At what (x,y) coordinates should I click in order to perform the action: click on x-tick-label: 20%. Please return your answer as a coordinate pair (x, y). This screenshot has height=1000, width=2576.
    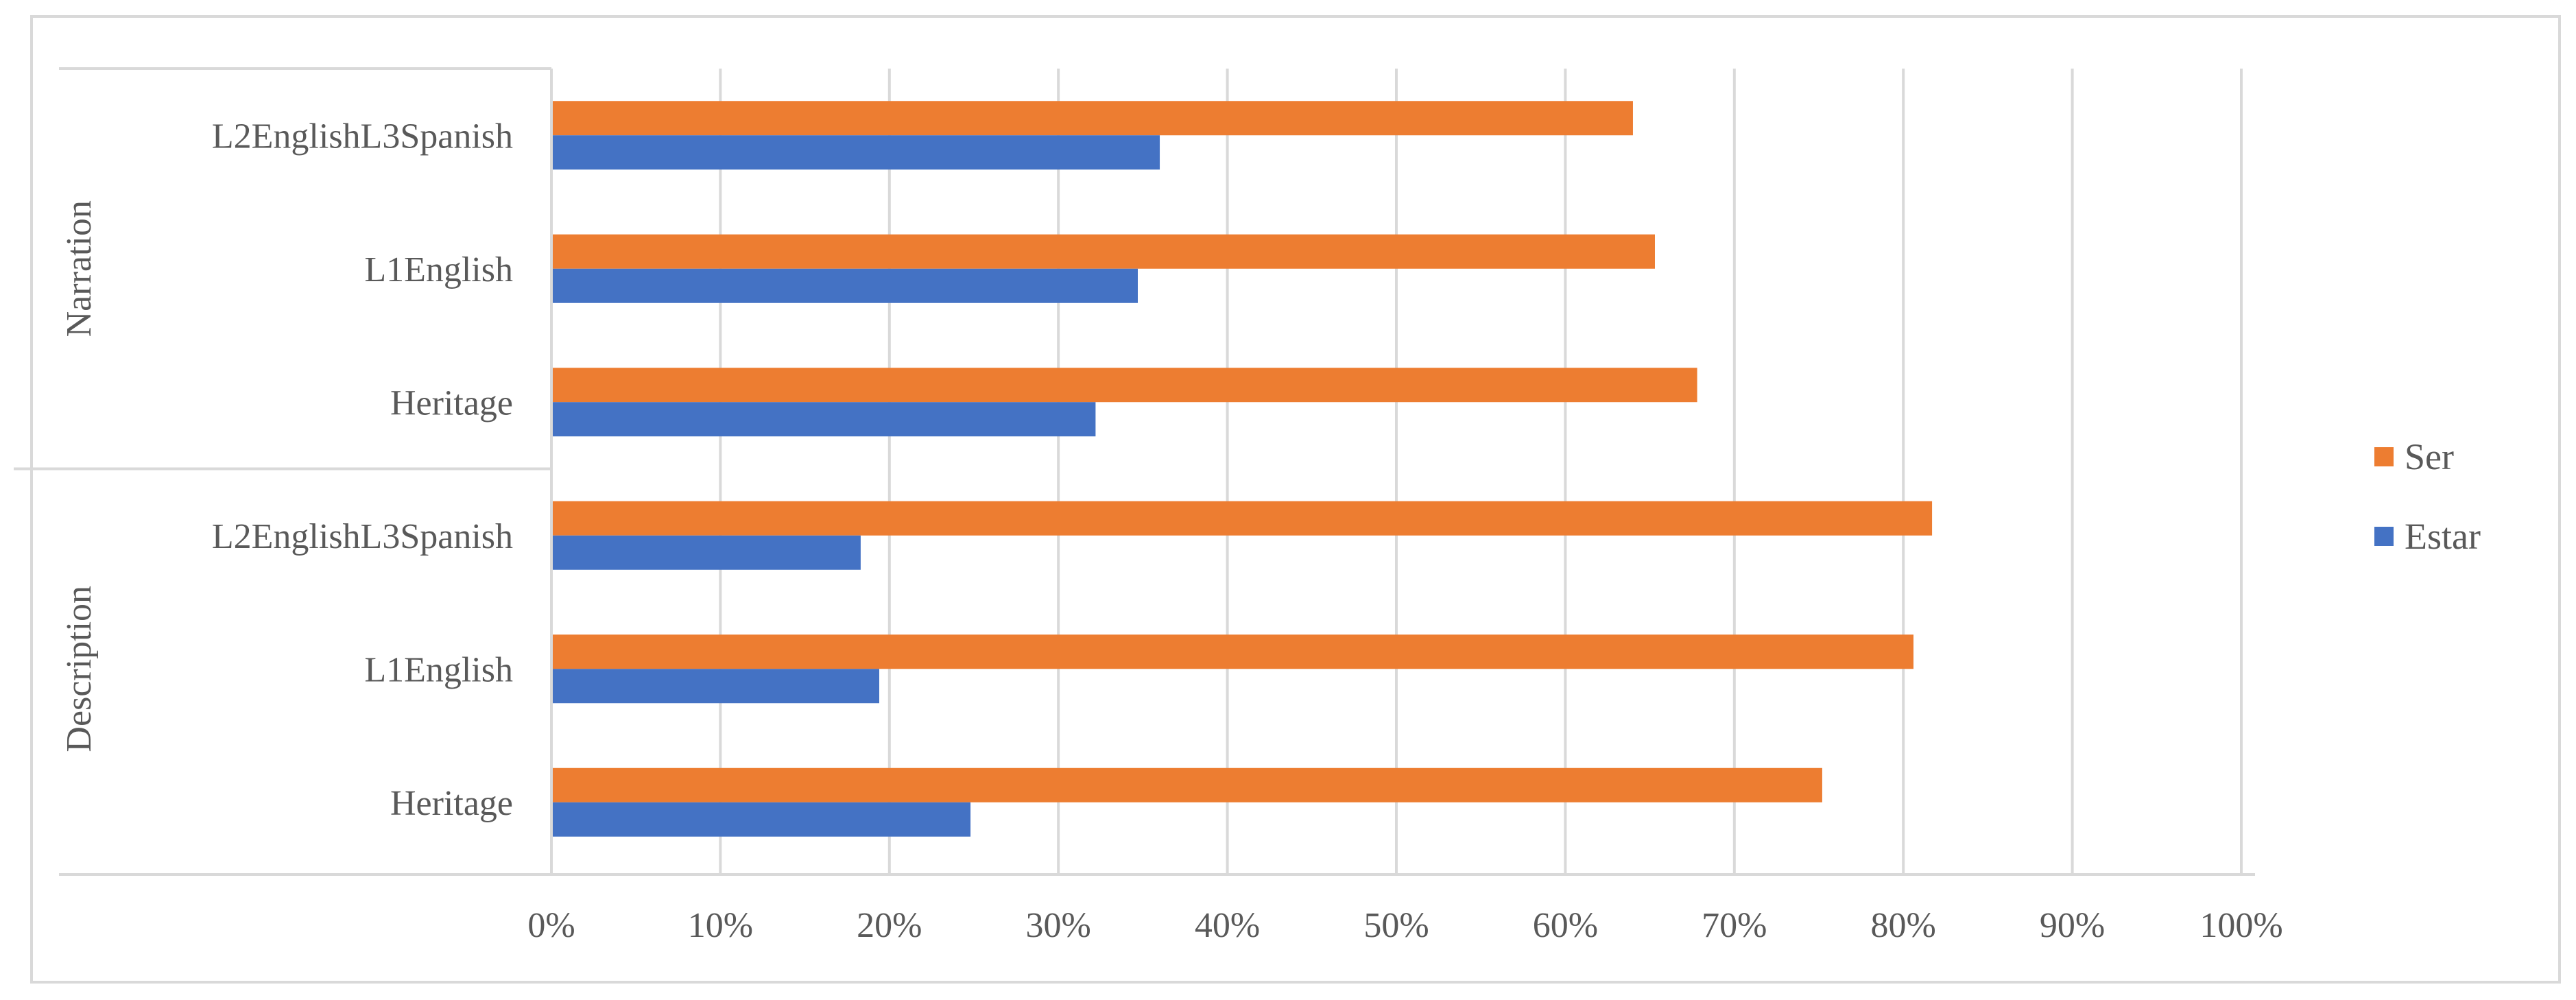
    Looking at the image, I should click on (889, 925).